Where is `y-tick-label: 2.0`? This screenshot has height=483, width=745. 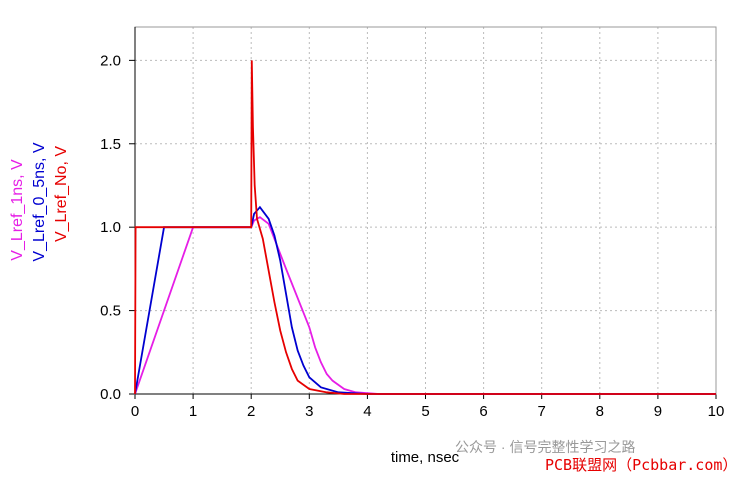
y-tick-label: 2.0 is located at coordinates (110, 60).